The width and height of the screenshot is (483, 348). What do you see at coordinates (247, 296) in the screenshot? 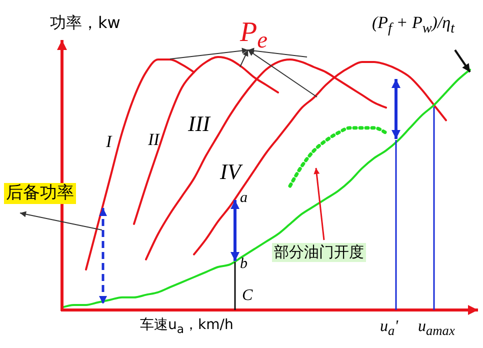
I see `annotation: C` at bounding box center [247, 296].